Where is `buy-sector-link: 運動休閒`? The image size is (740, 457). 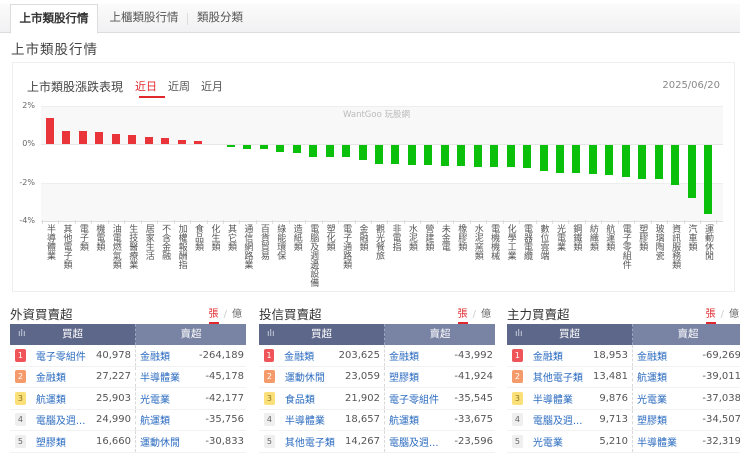
buy-sector-link: 運動休閒 is located at coordinates (304, 379).